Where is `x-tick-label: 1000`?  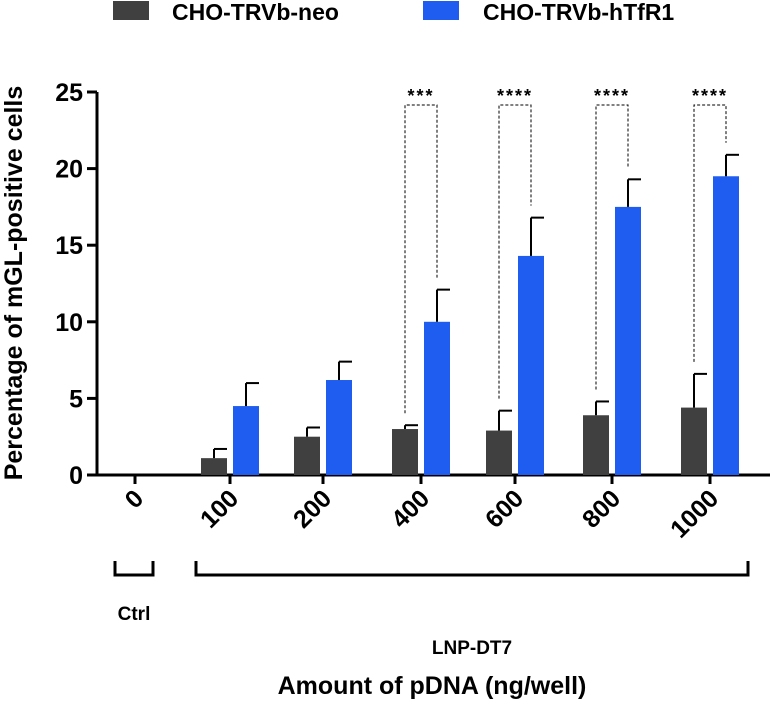 x-tick-label: 1000 is located at coordinates (694, 513).